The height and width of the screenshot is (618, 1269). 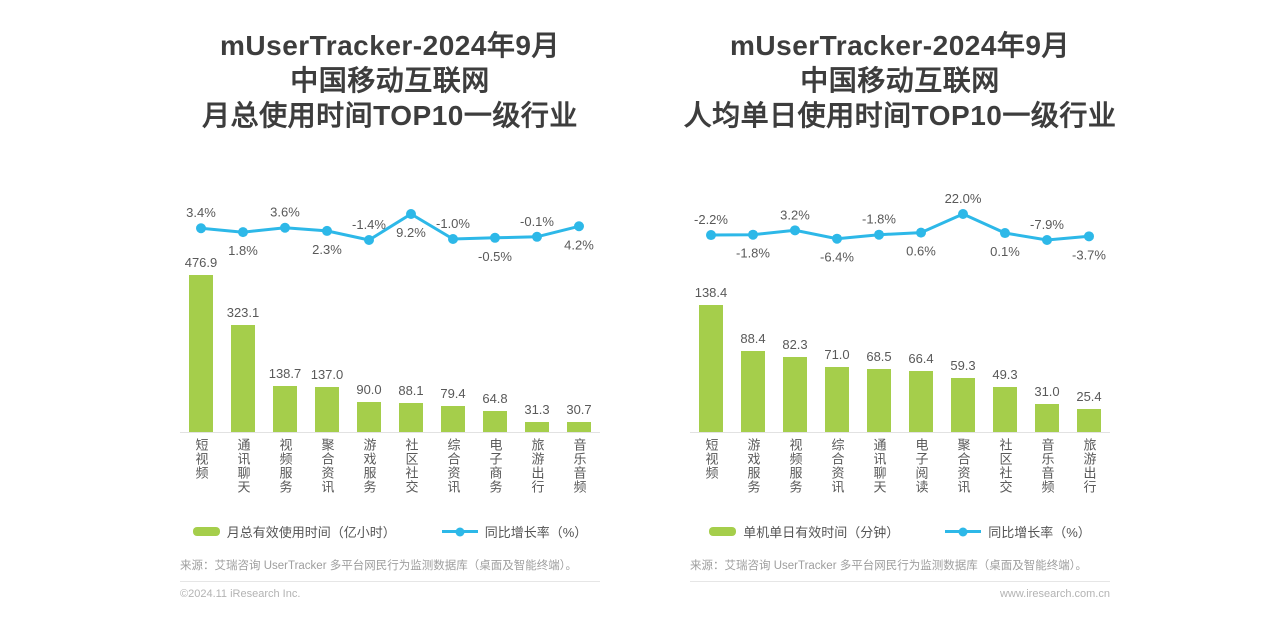 What do you see at coordinates (411, 390) in the screenshot?
I see `bar-value-label: 88.1` at bounding box center [411, 390].